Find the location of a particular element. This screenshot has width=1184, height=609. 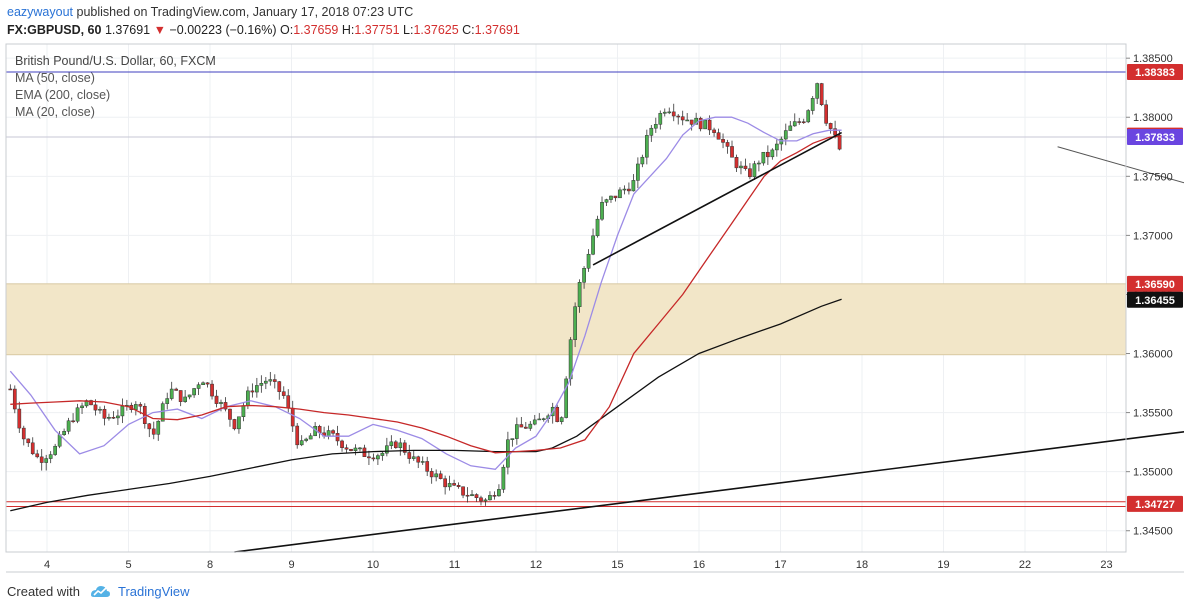

support-zone is located at coordinates (566, 319).